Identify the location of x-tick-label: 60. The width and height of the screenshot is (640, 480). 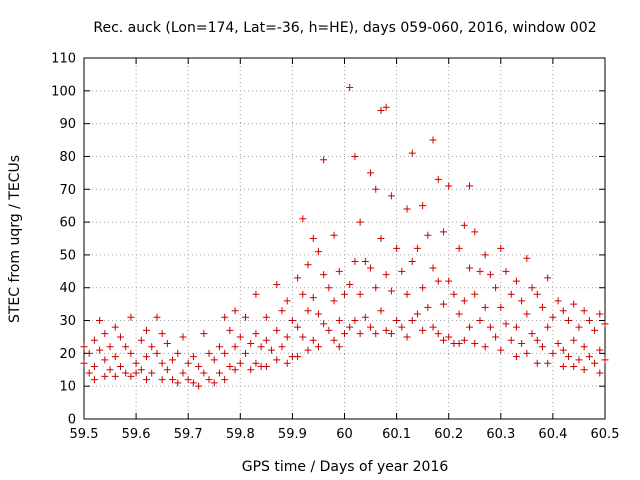
(344, 434).